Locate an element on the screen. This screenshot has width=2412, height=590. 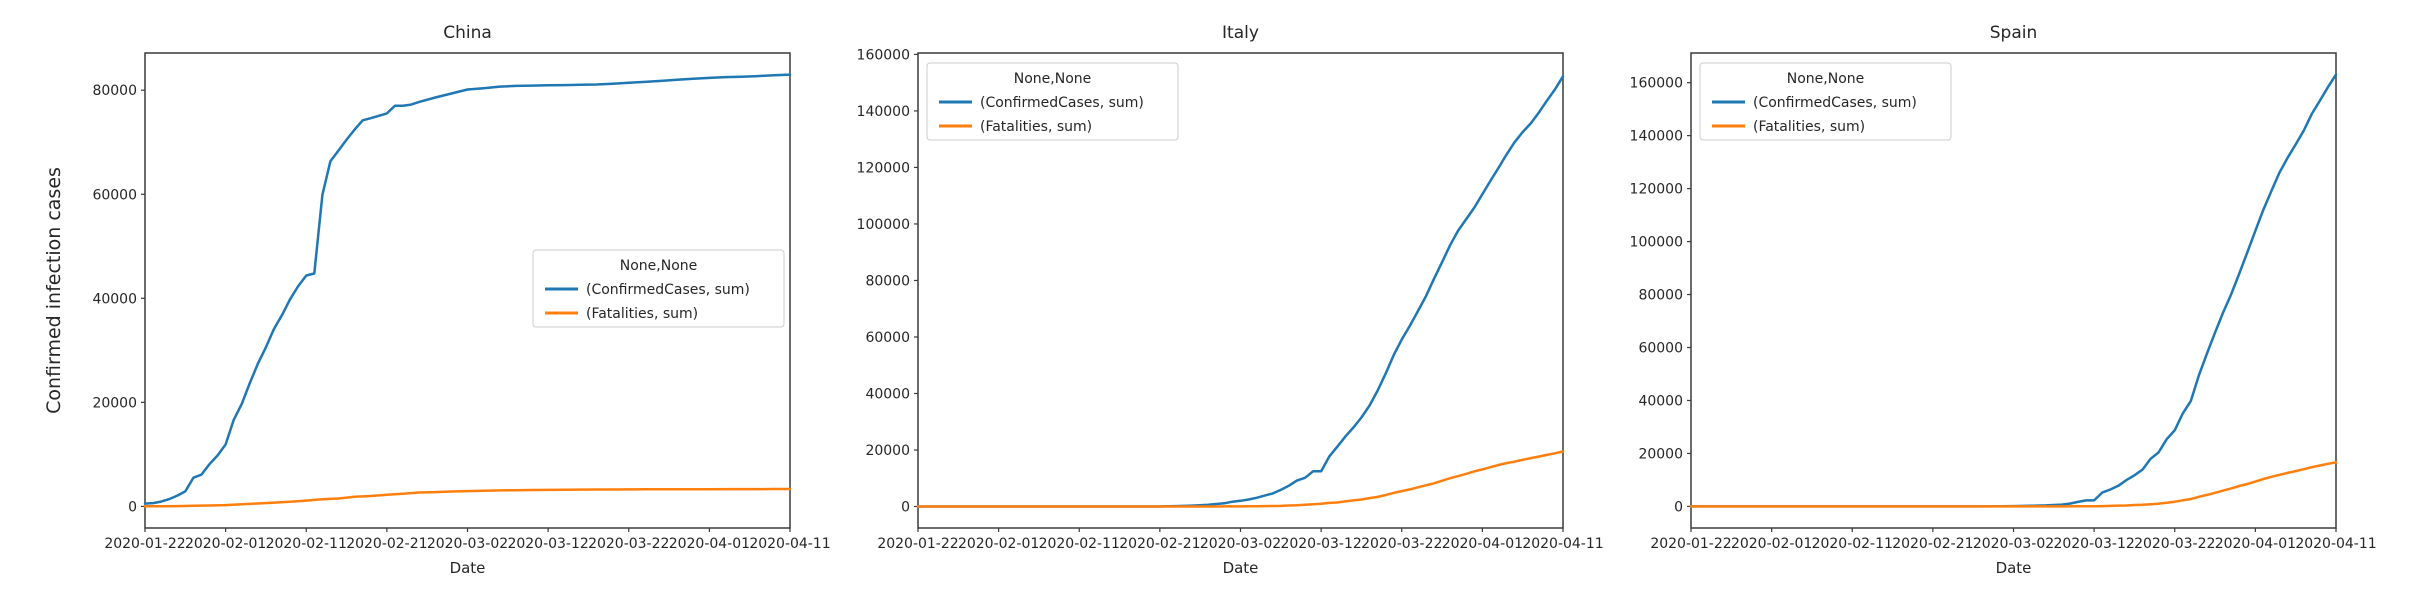
subplot-title: China is located at coordinates (467, 33).